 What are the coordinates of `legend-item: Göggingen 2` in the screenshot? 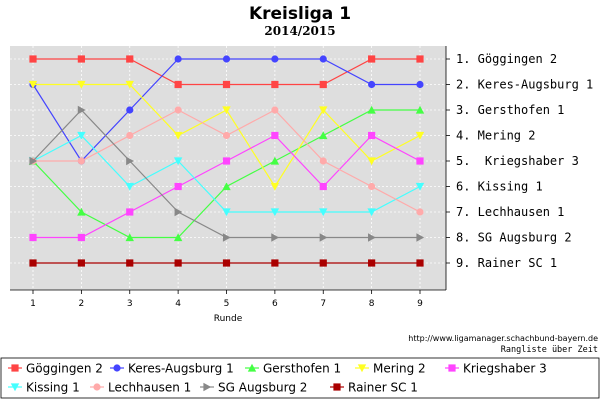 It's located at (55, 369).